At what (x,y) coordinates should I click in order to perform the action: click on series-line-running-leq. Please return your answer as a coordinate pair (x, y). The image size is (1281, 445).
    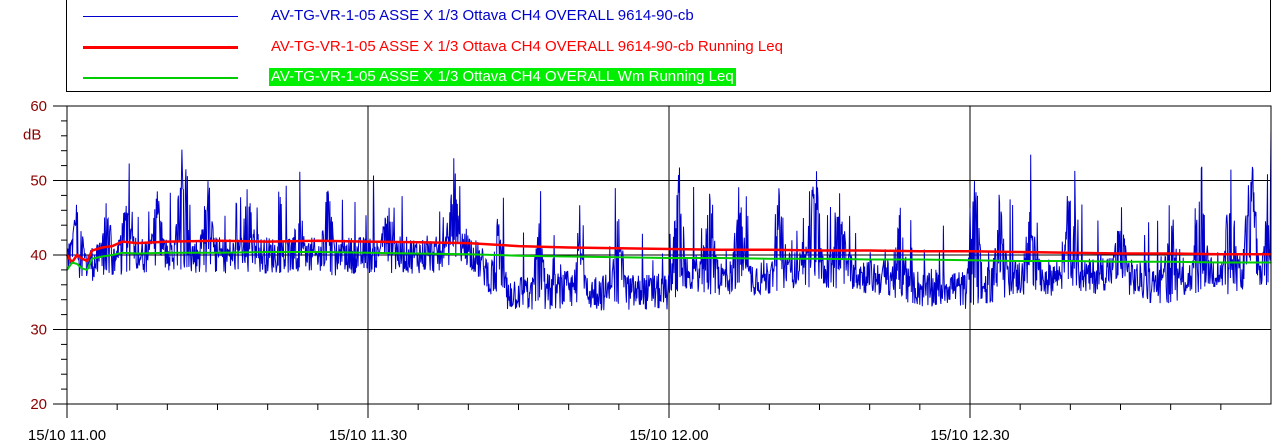
    Looking at the image, I should click on (668, 252).